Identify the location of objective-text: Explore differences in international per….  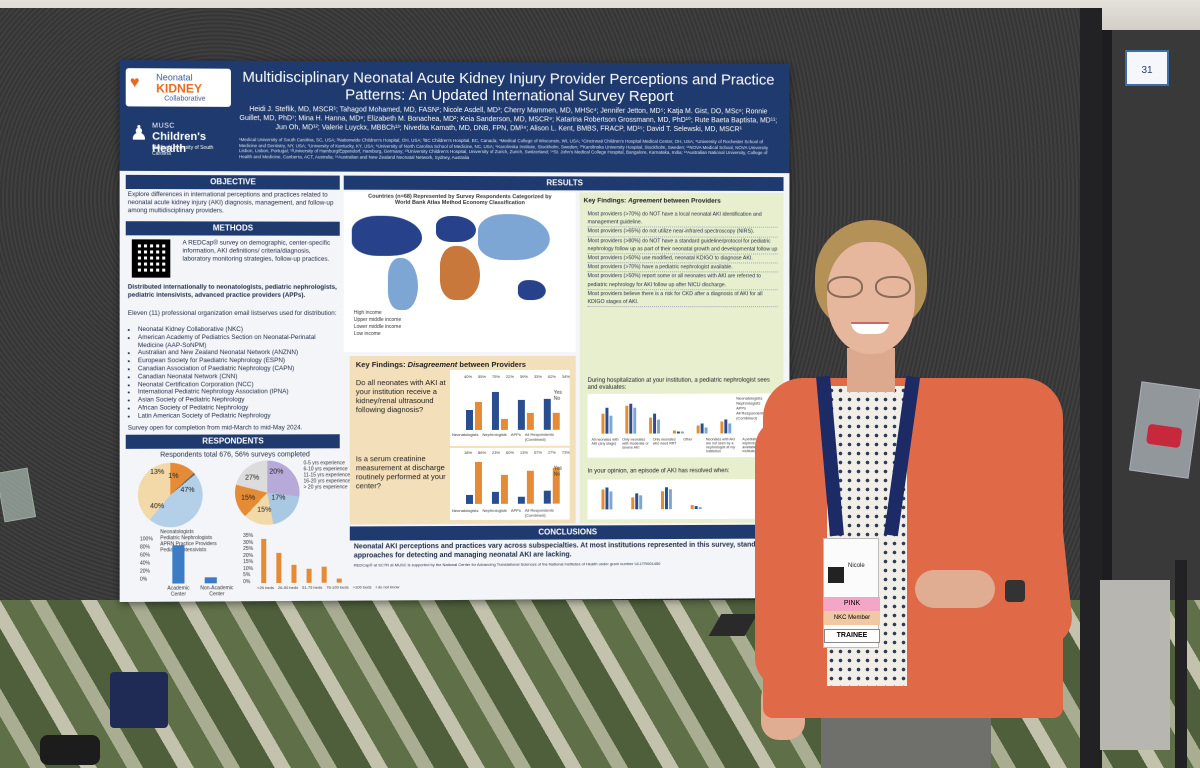
(233, 203).